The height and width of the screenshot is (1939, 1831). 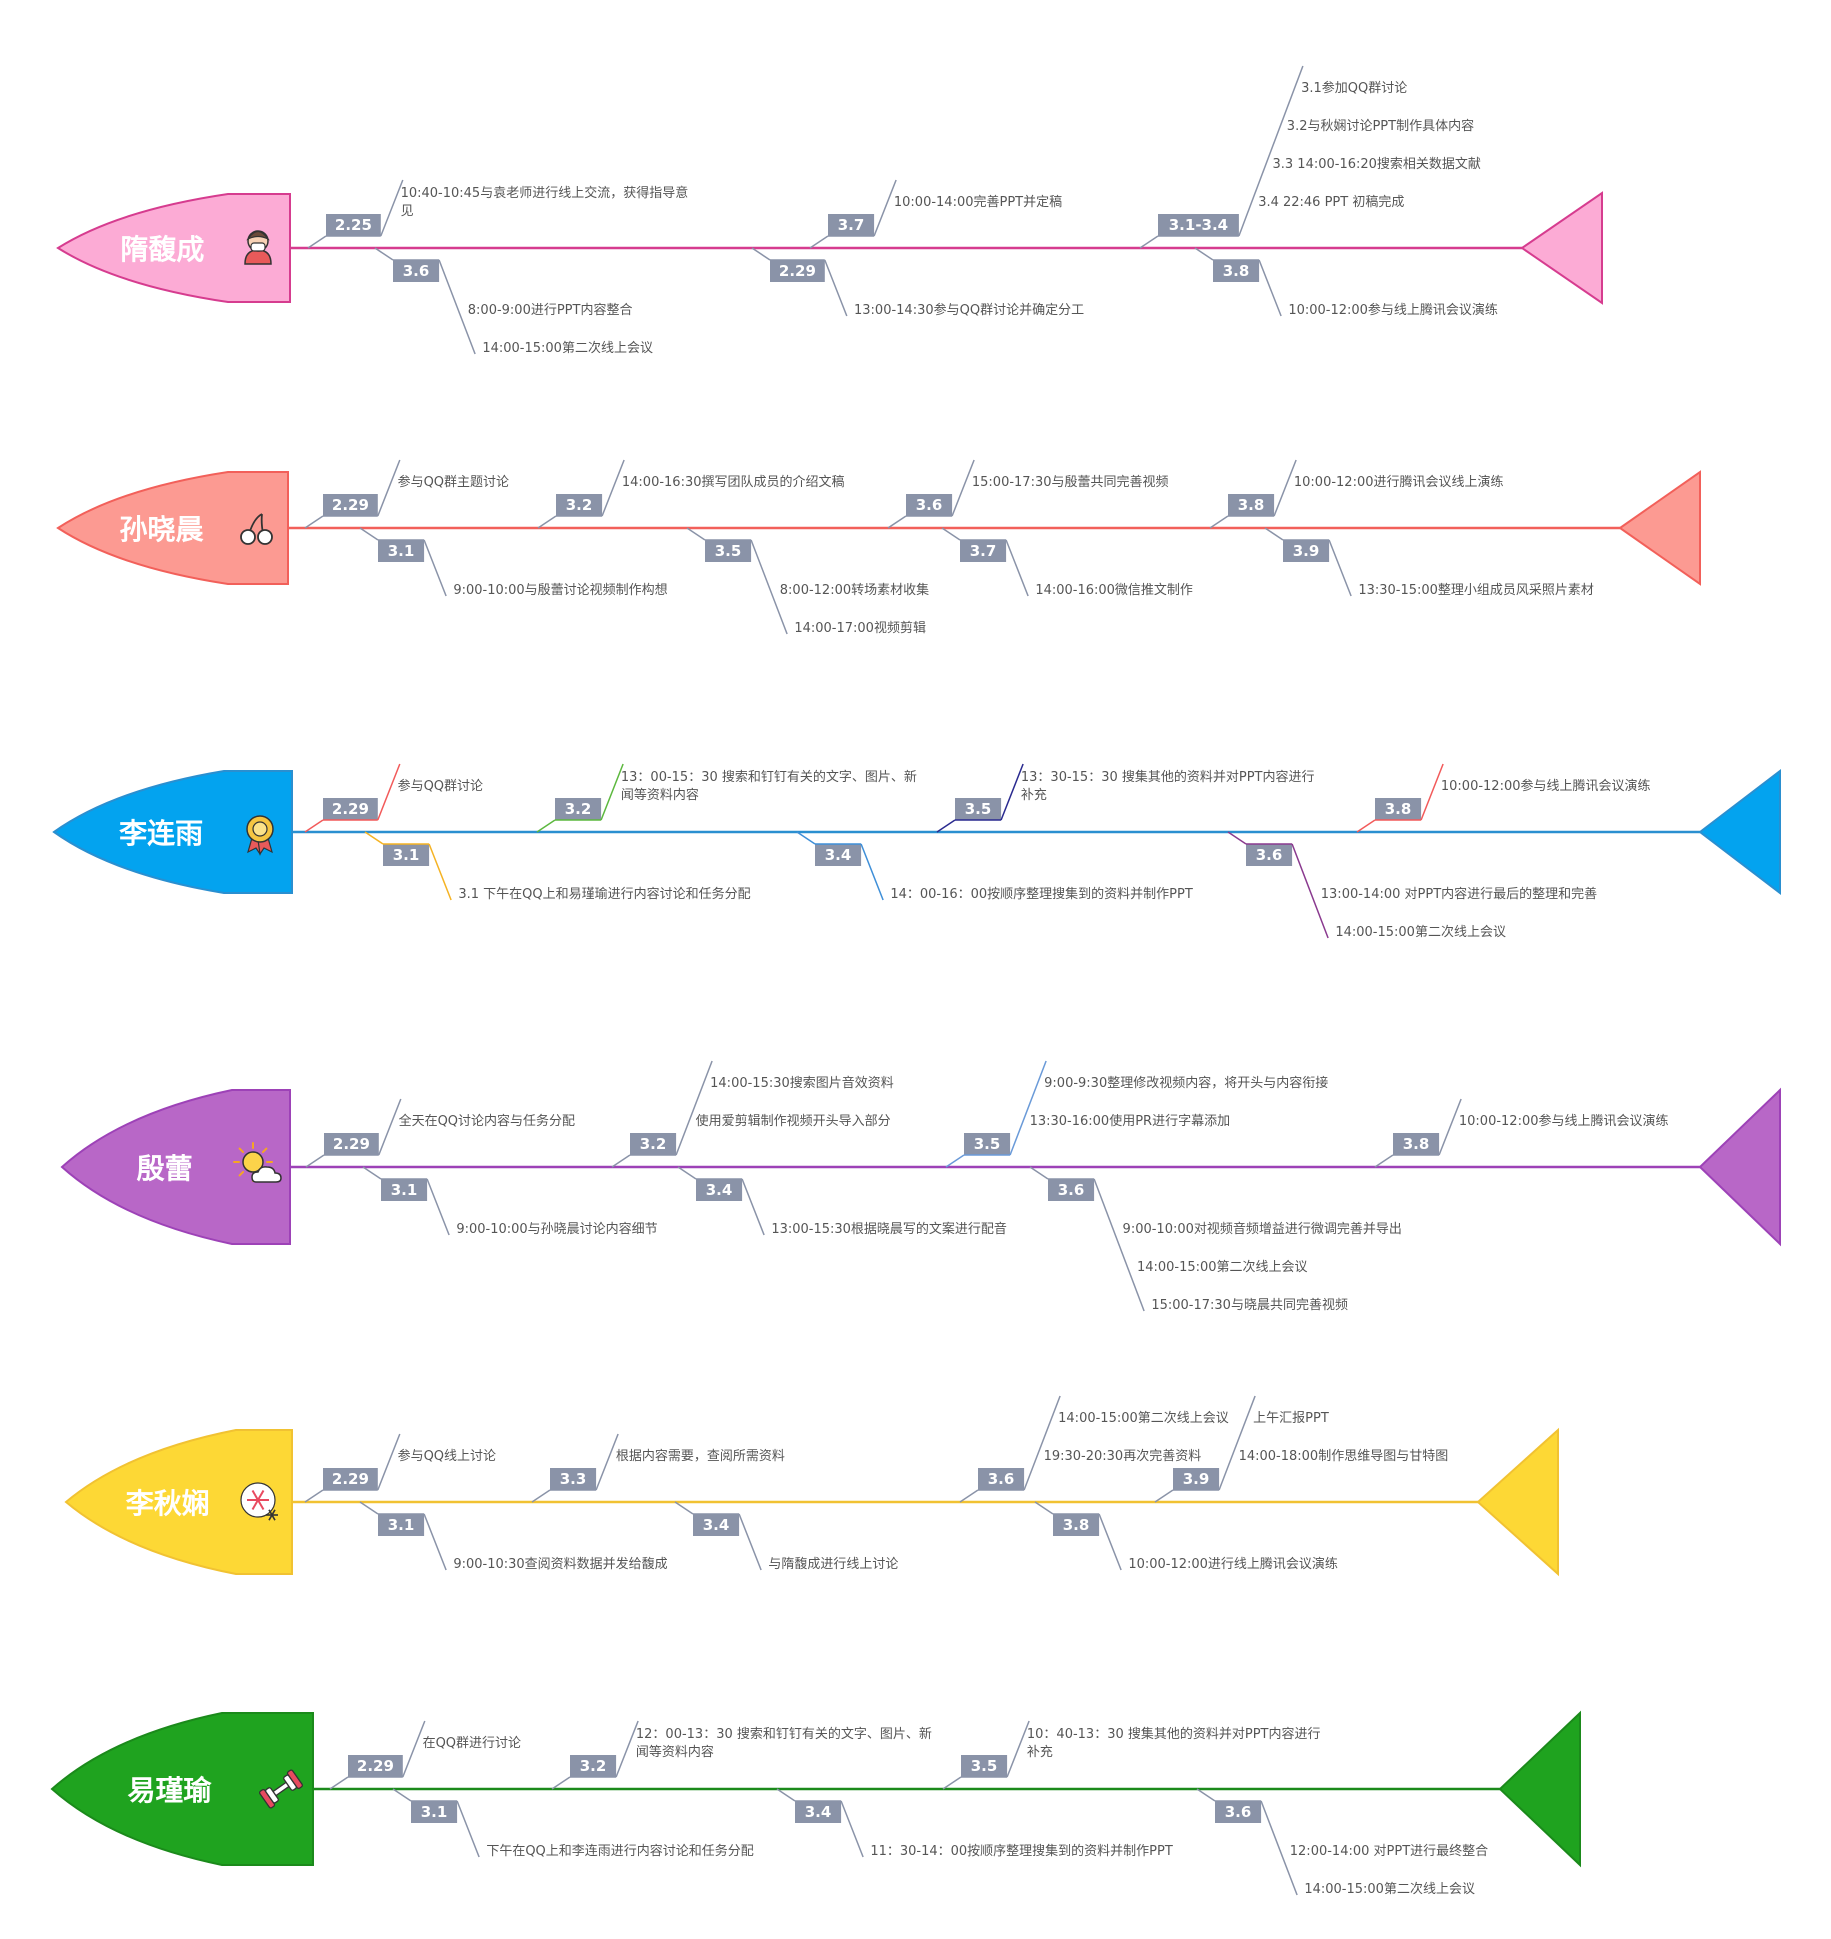 I want to click on branch-3.8: 3.8 10:00-12:00参与线上腾讯会议演练, so click(x=1521, y=1133).